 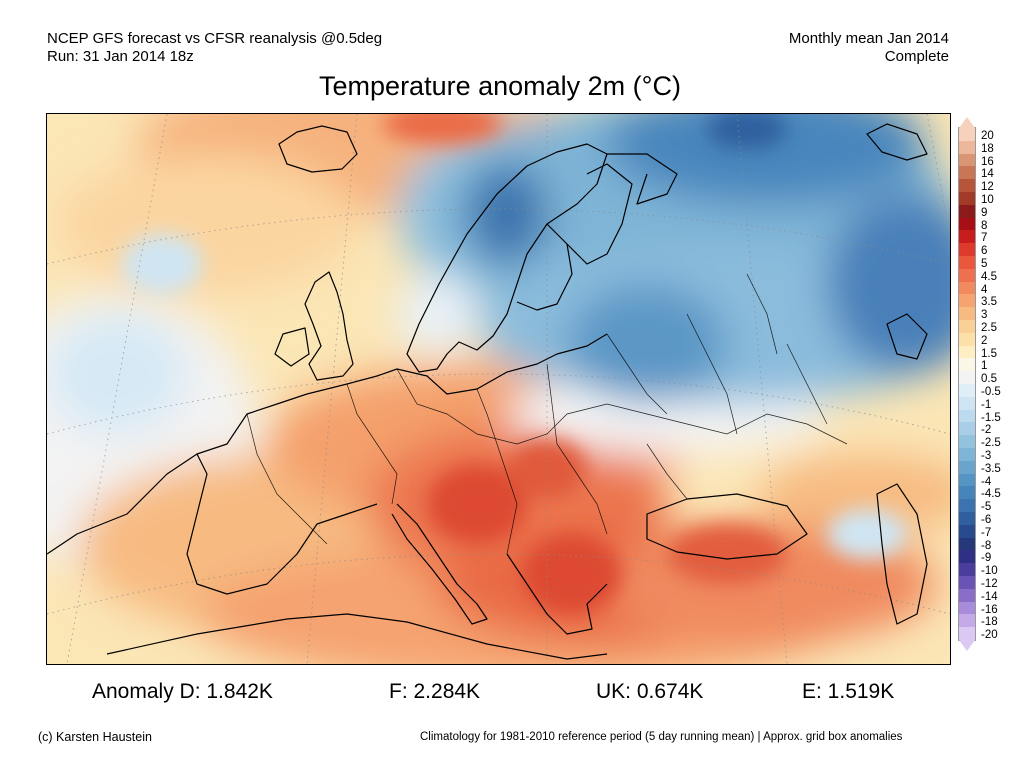 I want to click on colorbar-label: -4.5, so click(x=991, y=494).